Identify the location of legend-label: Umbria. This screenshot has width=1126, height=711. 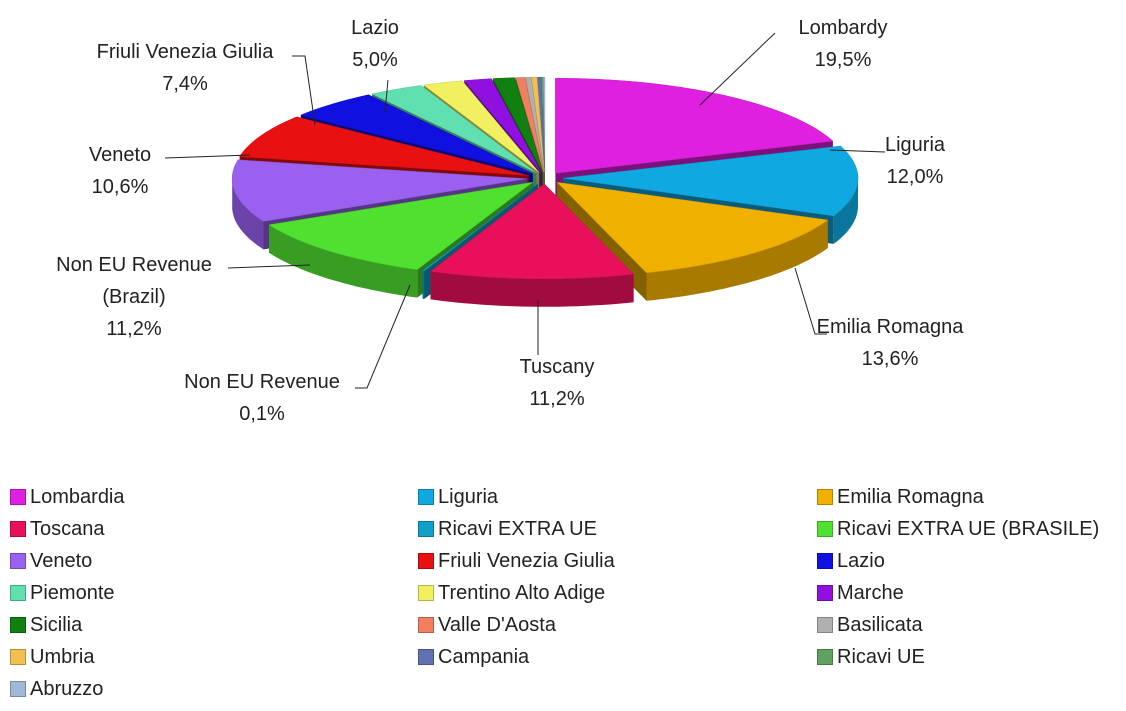
(62, 657).